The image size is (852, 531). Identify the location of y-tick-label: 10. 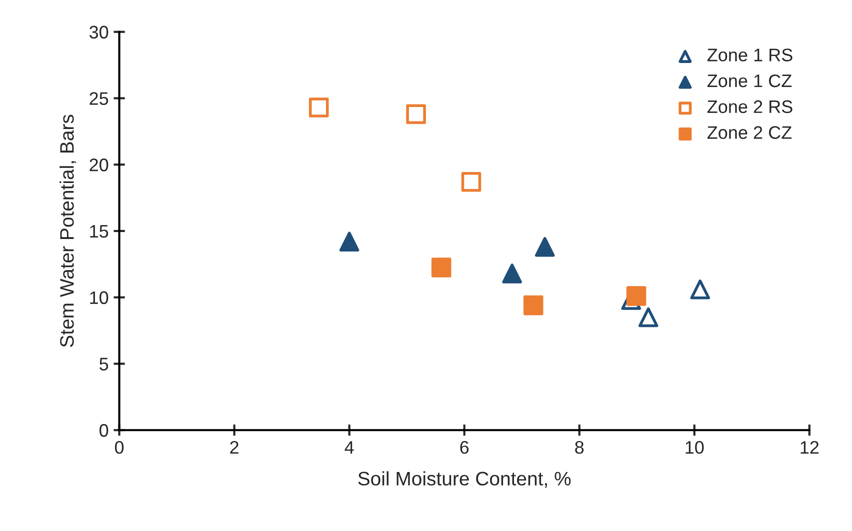
(99, 297).